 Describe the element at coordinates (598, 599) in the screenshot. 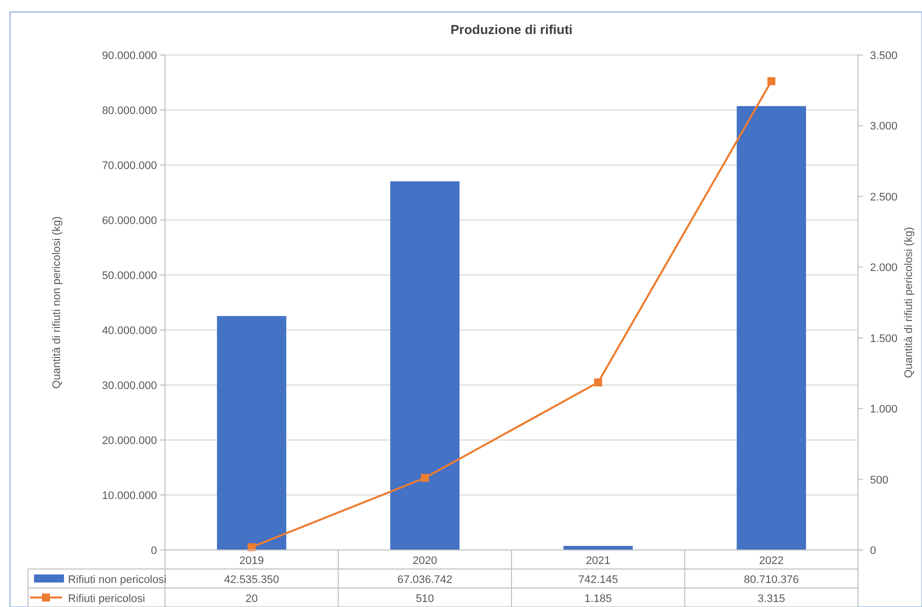

I see `data-label: 1.185` at that location.